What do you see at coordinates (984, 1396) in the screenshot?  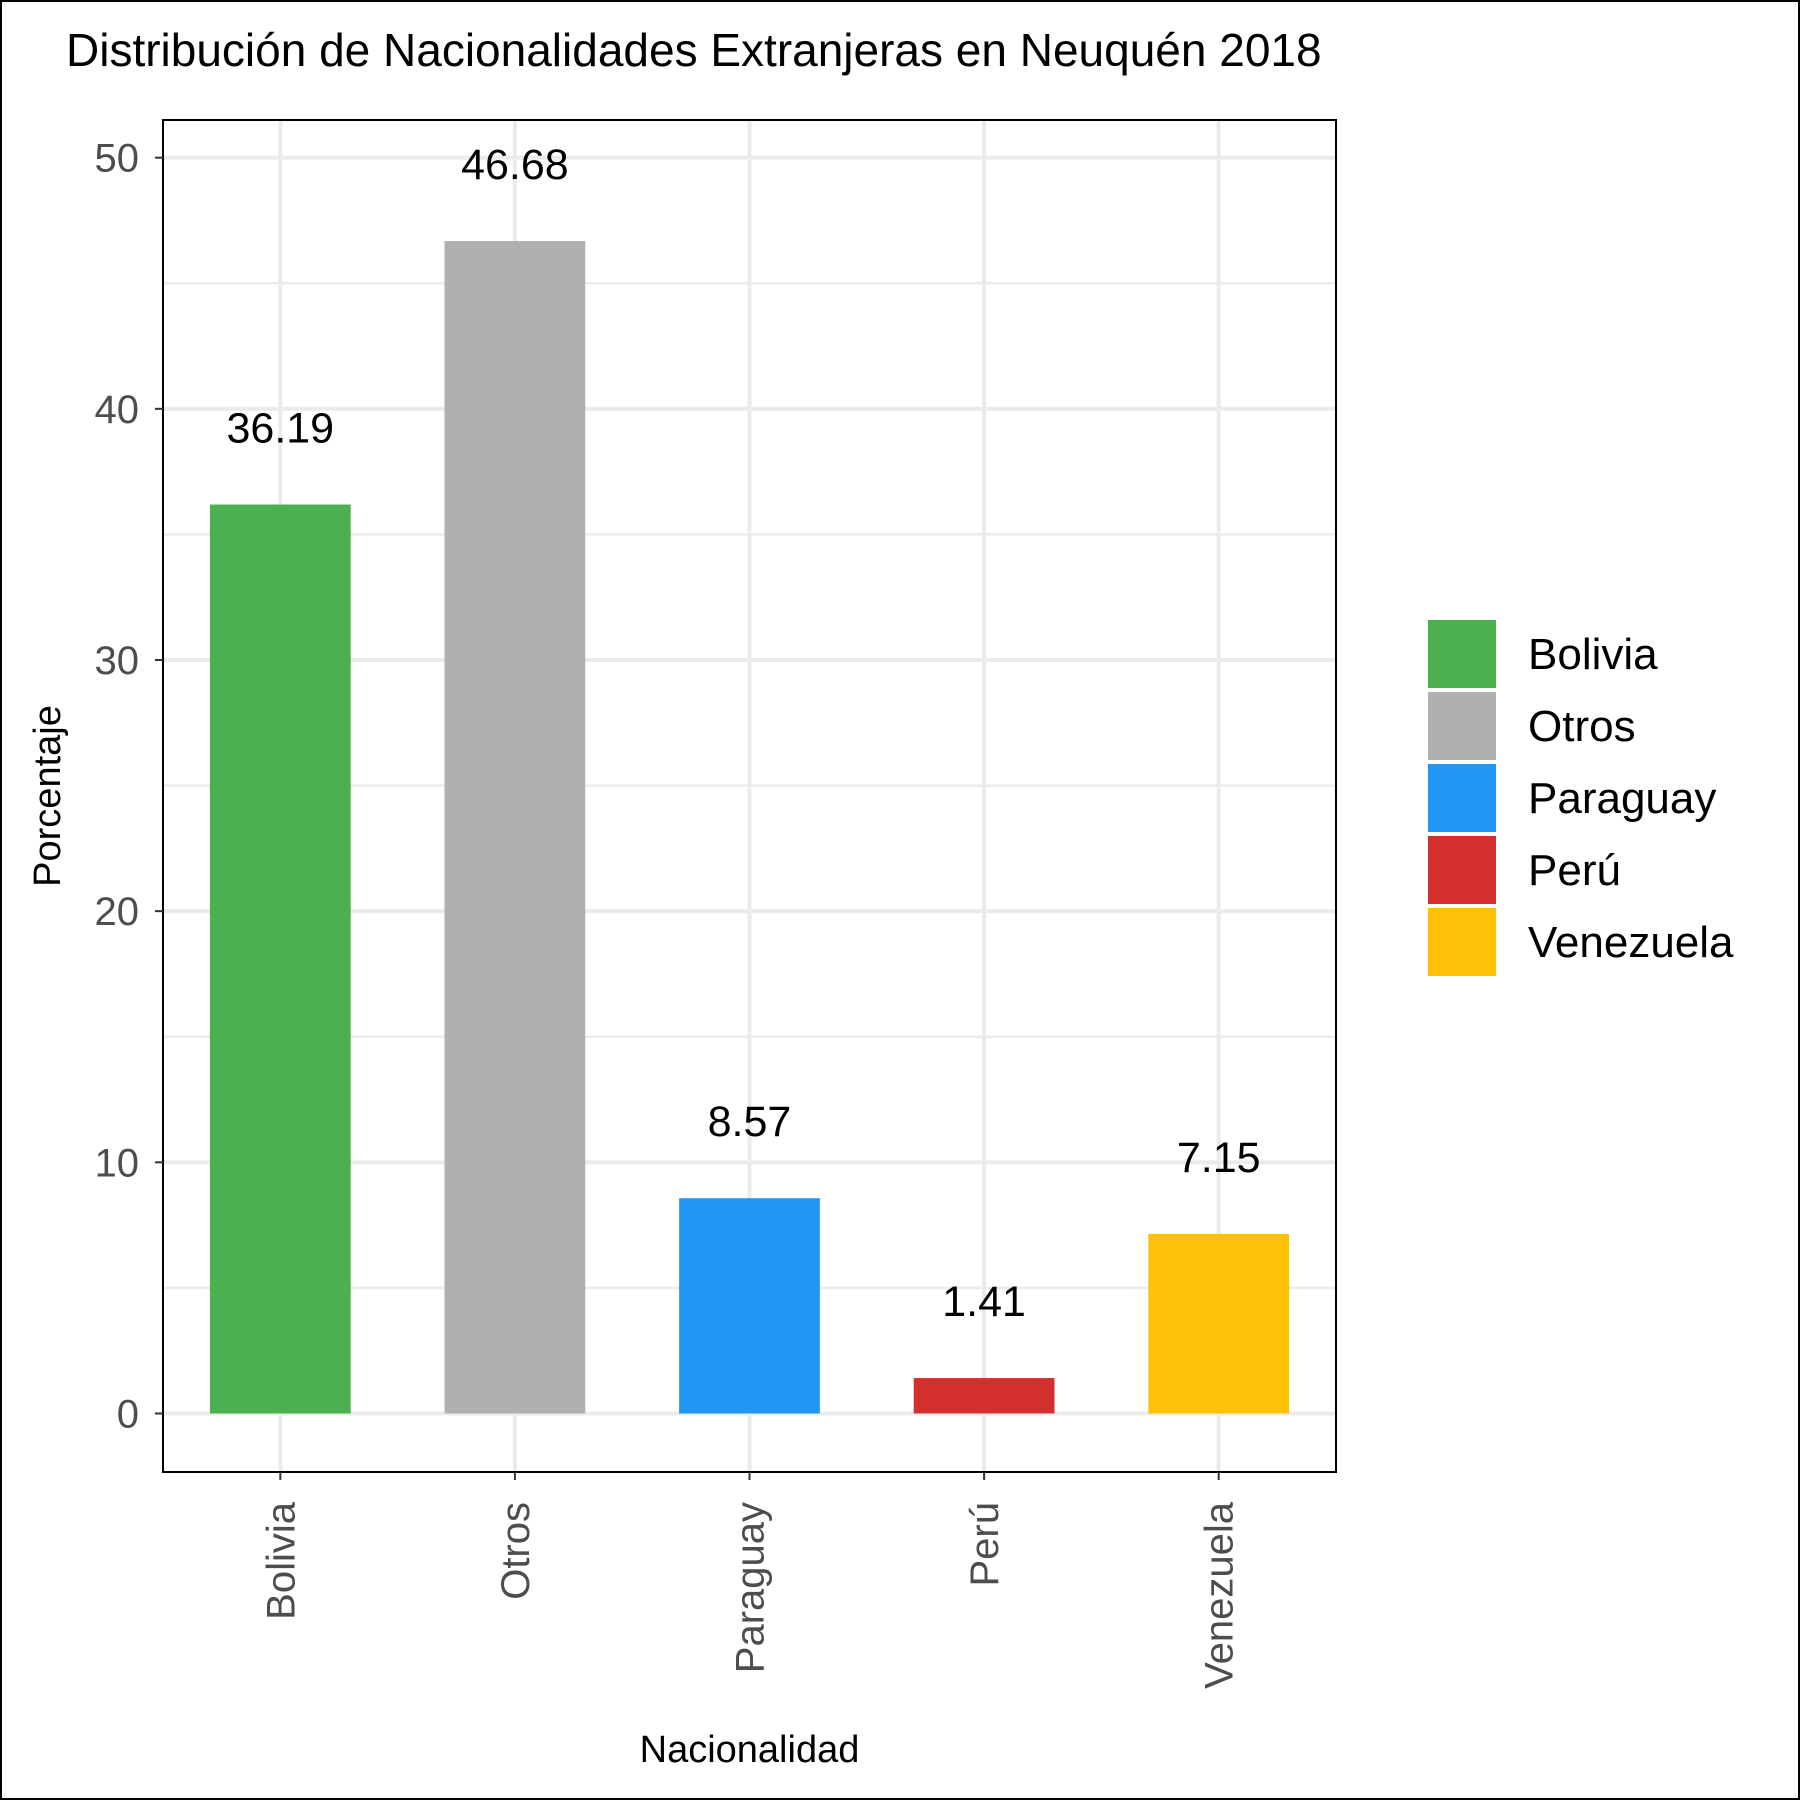 I see `bar-per-` at bounding box center [984, 1396].